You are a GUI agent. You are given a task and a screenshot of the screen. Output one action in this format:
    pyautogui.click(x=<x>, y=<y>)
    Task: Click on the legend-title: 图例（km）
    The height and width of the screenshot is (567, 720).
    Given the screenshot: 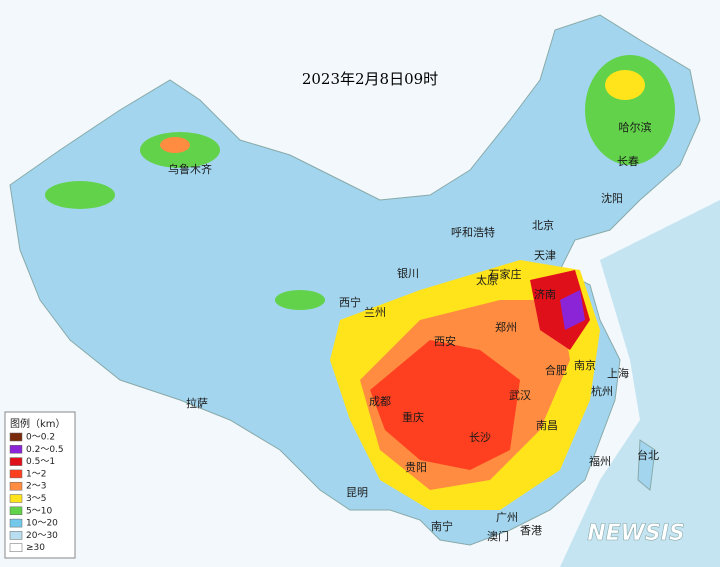 What is the action you would take?
    pyautogui.click(x=38, y=423)
    